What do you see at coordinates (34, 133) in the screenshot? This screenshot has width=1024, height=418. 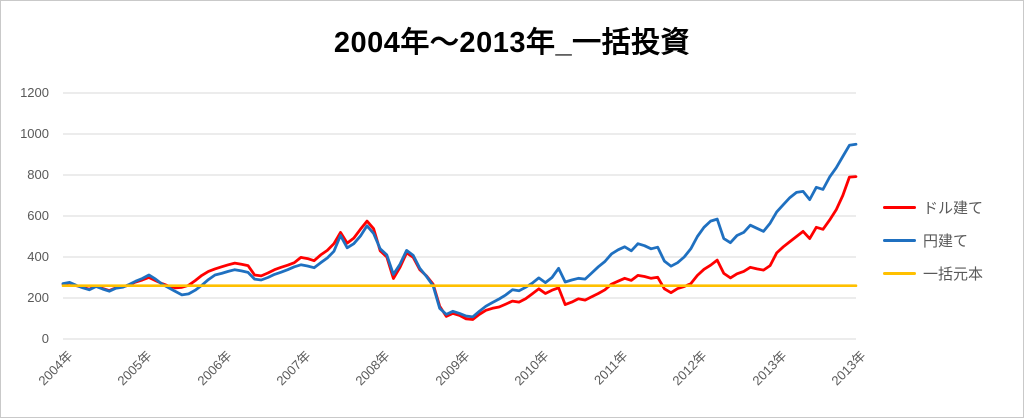 I see `y-tick-label: 1000` at bounding box center [34, 133].